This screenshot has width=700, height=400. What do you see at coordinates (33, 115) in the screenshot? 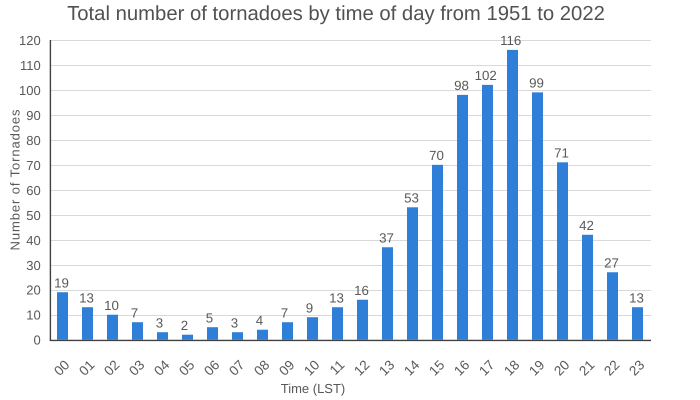
I see `svg-text: 90` at bounding box center [33, 115].